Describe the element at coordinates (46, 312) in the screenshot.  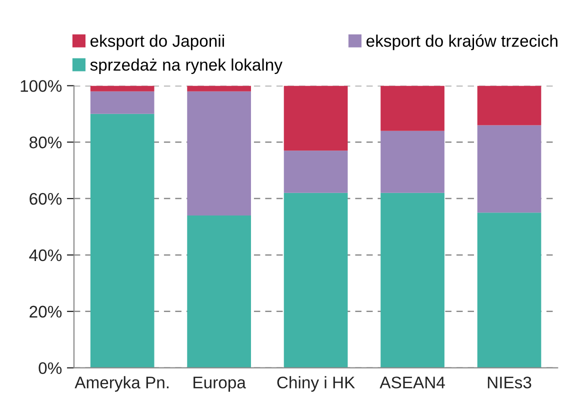
I see `y-tick-label: 20%` at that location.